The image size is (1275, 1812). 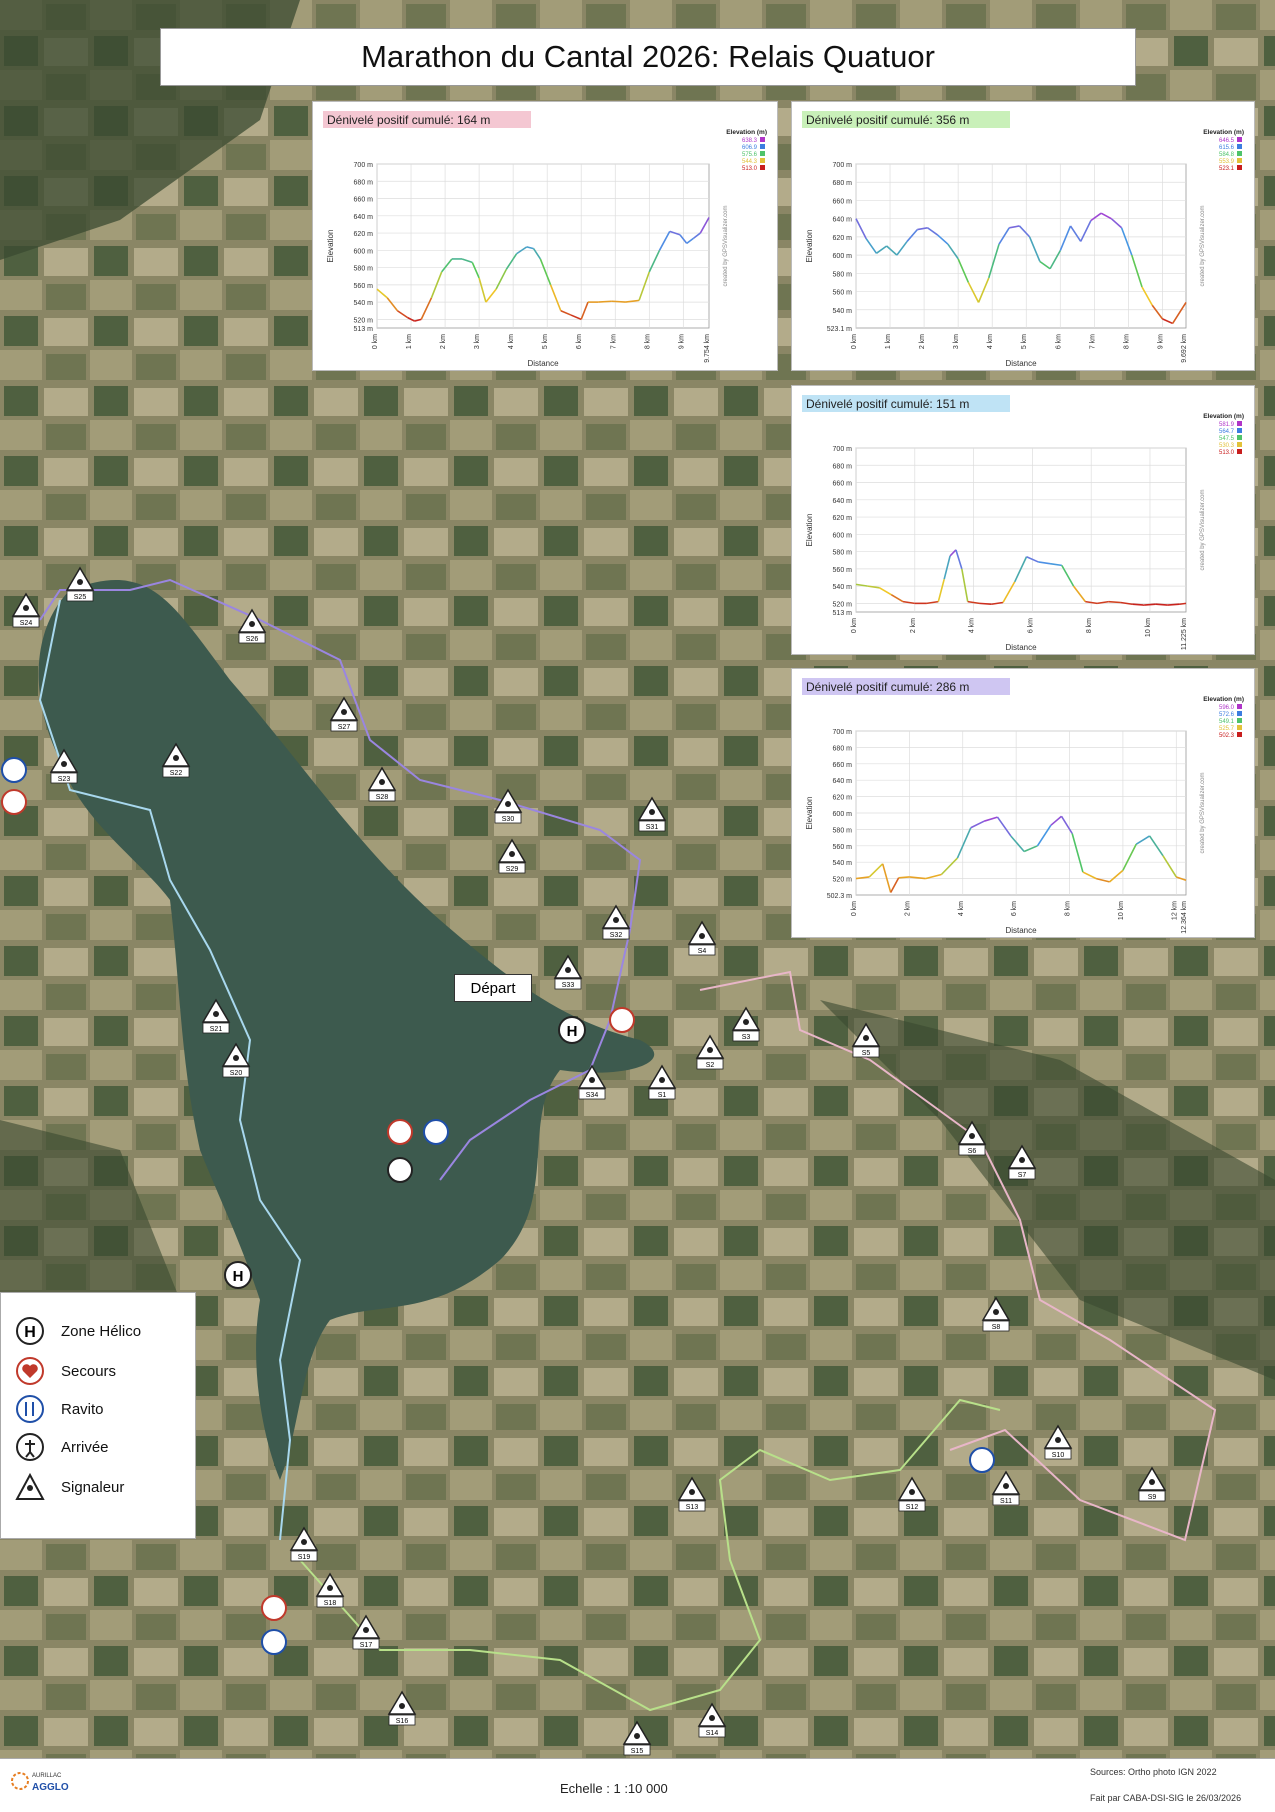 I want to click on x-tick-label: 7 km, so click(x=613, y=341).